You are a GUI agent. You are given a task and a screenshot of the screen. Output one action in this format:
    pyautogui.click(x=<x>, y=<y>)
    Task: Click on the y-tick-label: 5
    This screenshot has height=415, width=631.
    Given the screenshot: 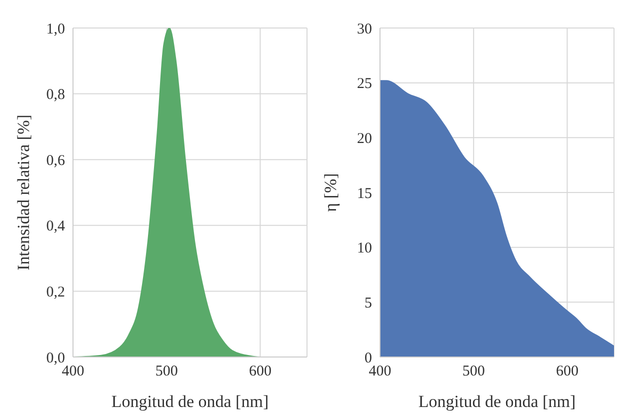 What is the action you would take?
    pyautogui.click(x=368, y=303)
    